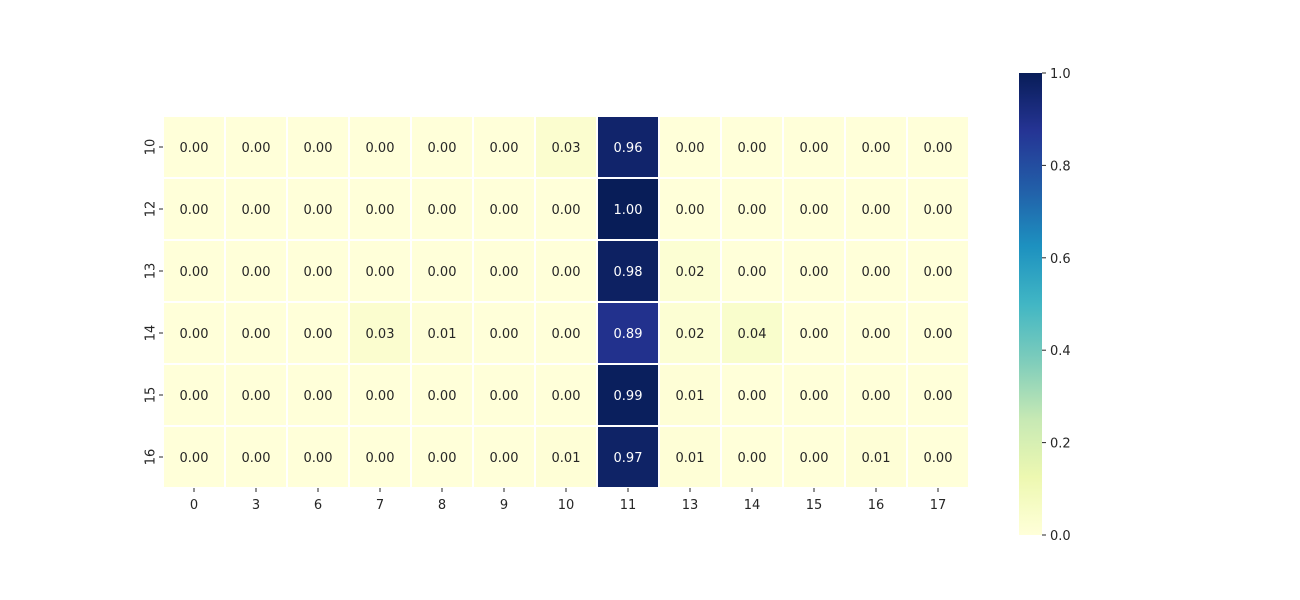 The width and height of the screenshot is (1300, 600). What do you see at coordinates (151, 271) in the screenshot?
I see `y-tick-label: 13` at bounding box center [151, 271].